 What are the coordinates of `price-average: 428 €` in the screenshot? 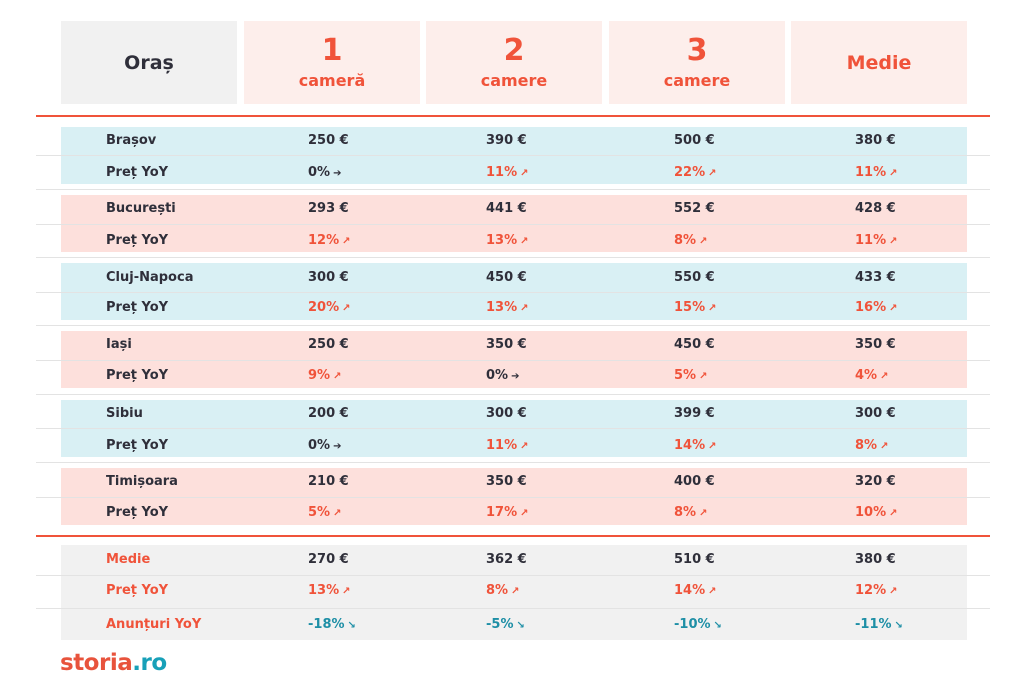 It's located at (875, 208).